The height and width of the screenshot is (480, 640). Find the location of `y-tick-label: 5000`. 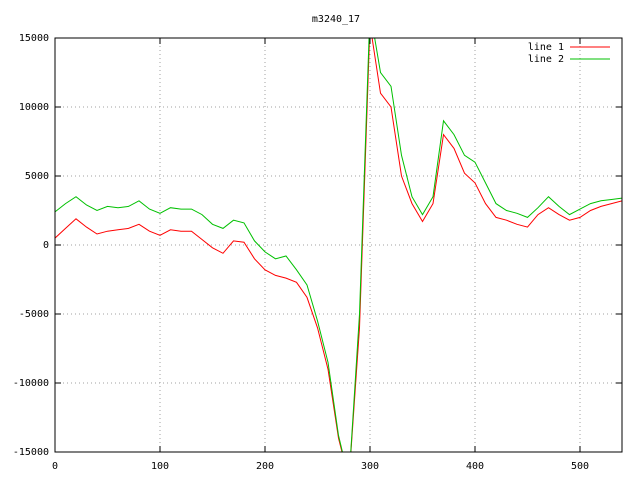

y-tick-label: 5000 is located at coordinates (37, 176).